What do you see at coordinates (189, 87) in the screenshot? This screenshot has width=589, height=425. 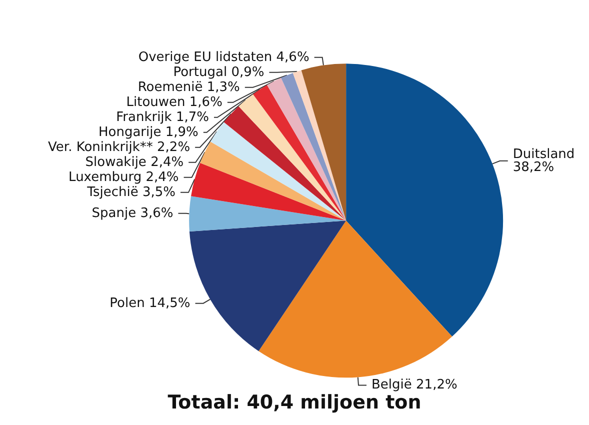 I see `slice-label: Roemenië 1,3%` at bounding box center [189, 87].